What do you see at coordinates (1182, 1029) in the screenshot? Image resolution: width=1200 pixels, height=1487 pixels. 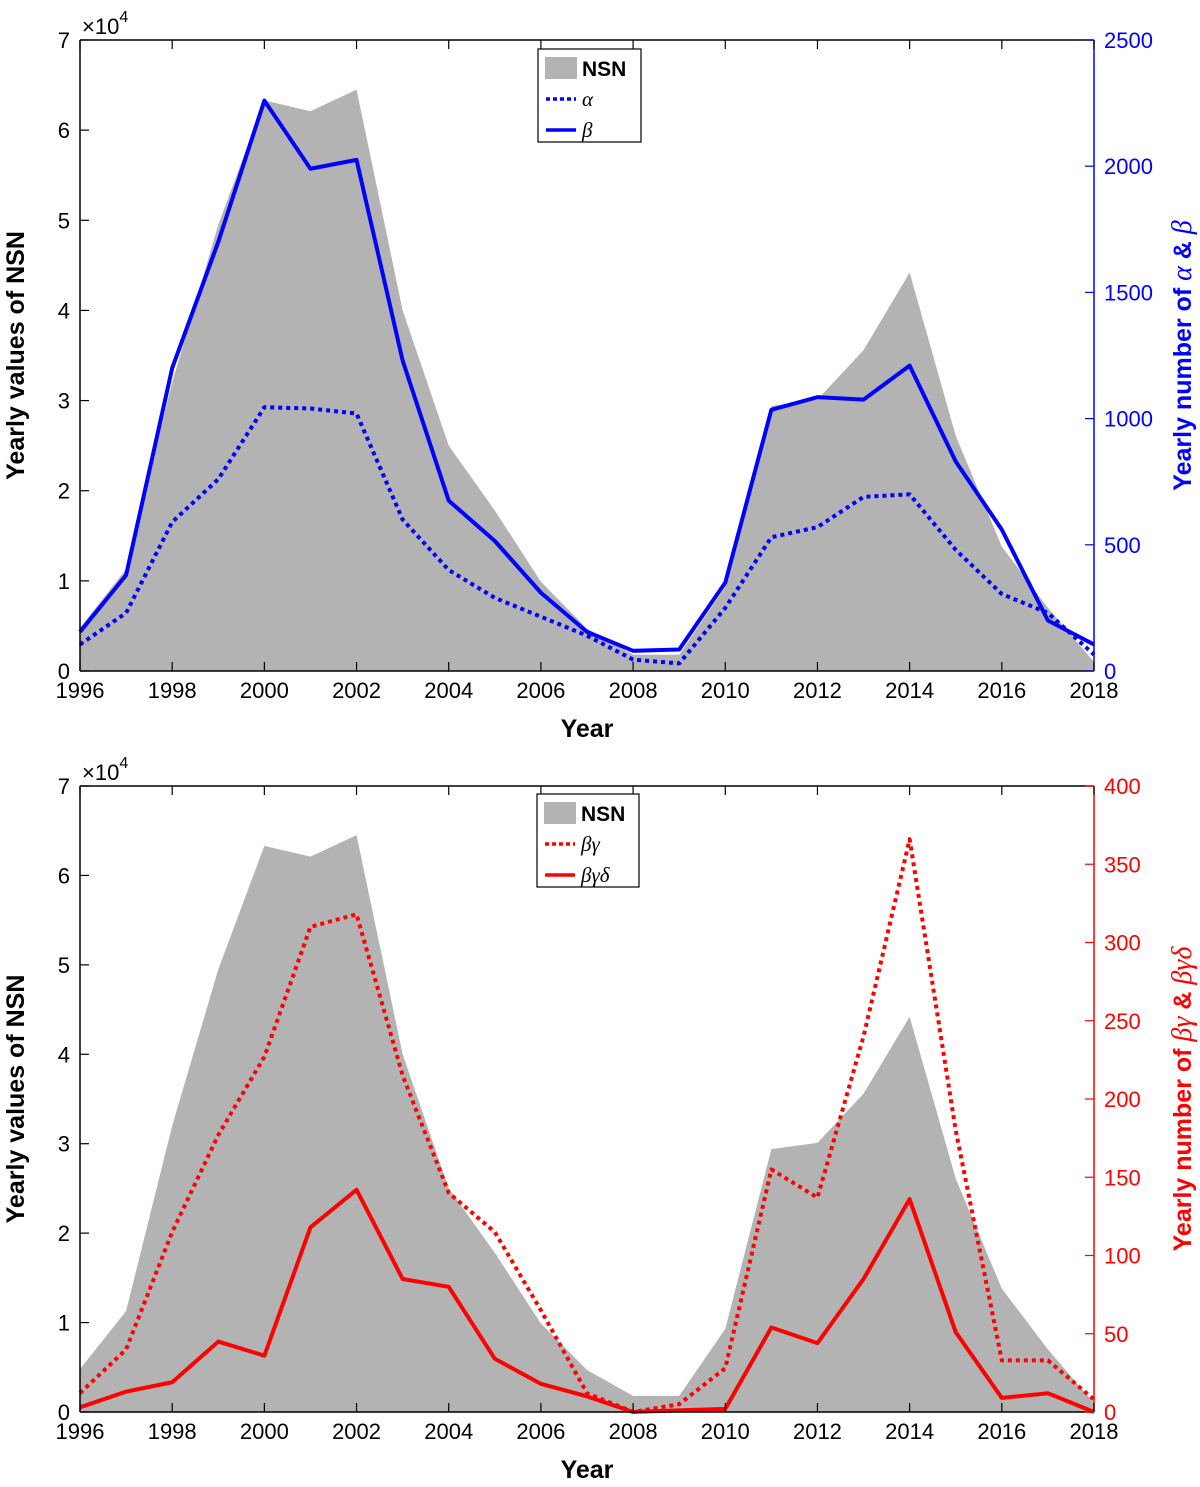 I see `y-right-label-greek: βγ` at bounding box center [1182, 1029].